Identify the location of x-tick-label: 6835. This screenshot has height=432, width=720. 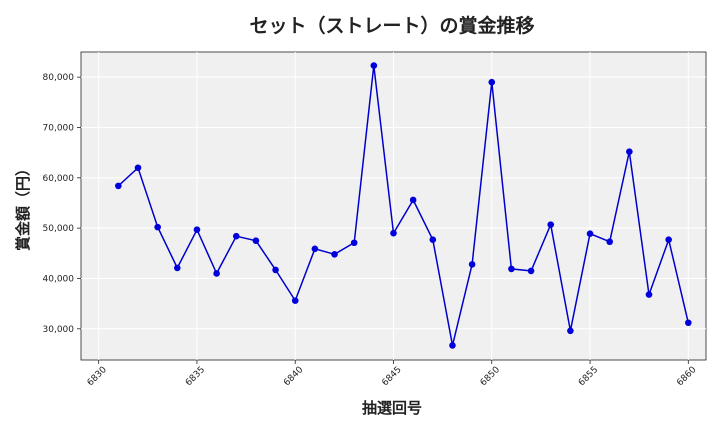
(195, 376).